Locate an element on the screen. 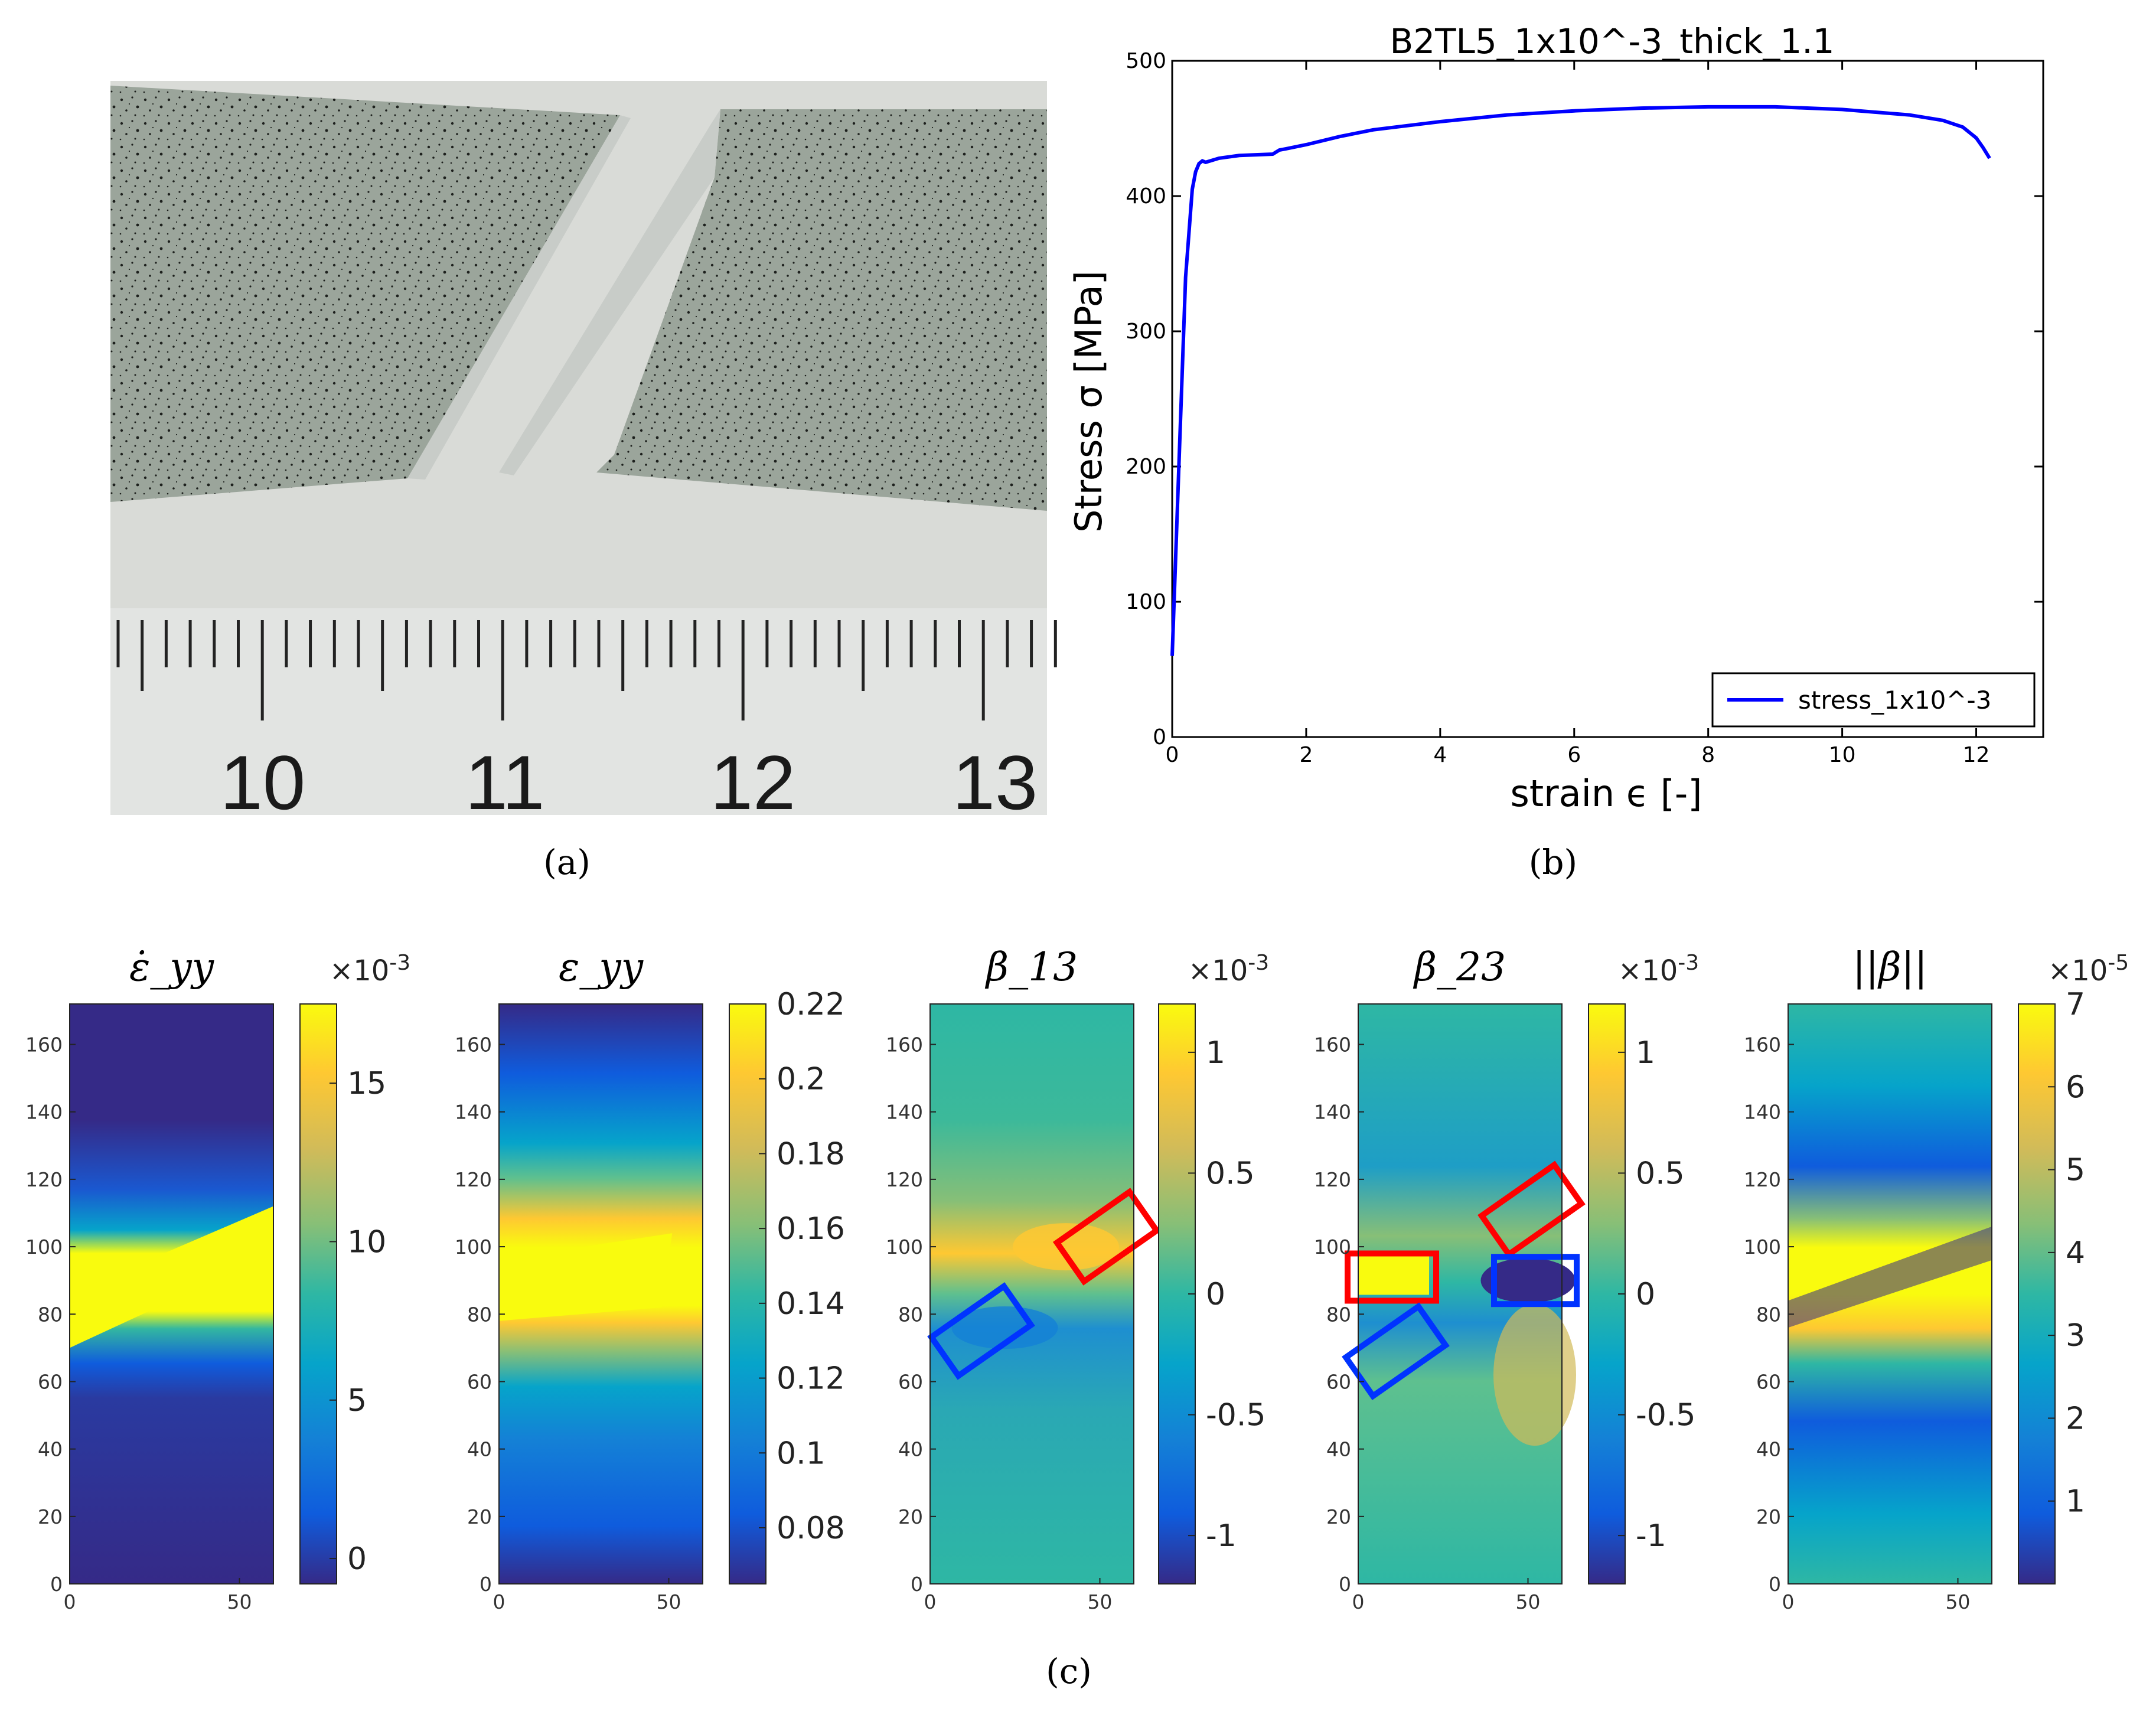 Image resolution: width=2156 pixels, height=1715 pixels. y-tick-label: 20 is located at coordinates (50, 1516).